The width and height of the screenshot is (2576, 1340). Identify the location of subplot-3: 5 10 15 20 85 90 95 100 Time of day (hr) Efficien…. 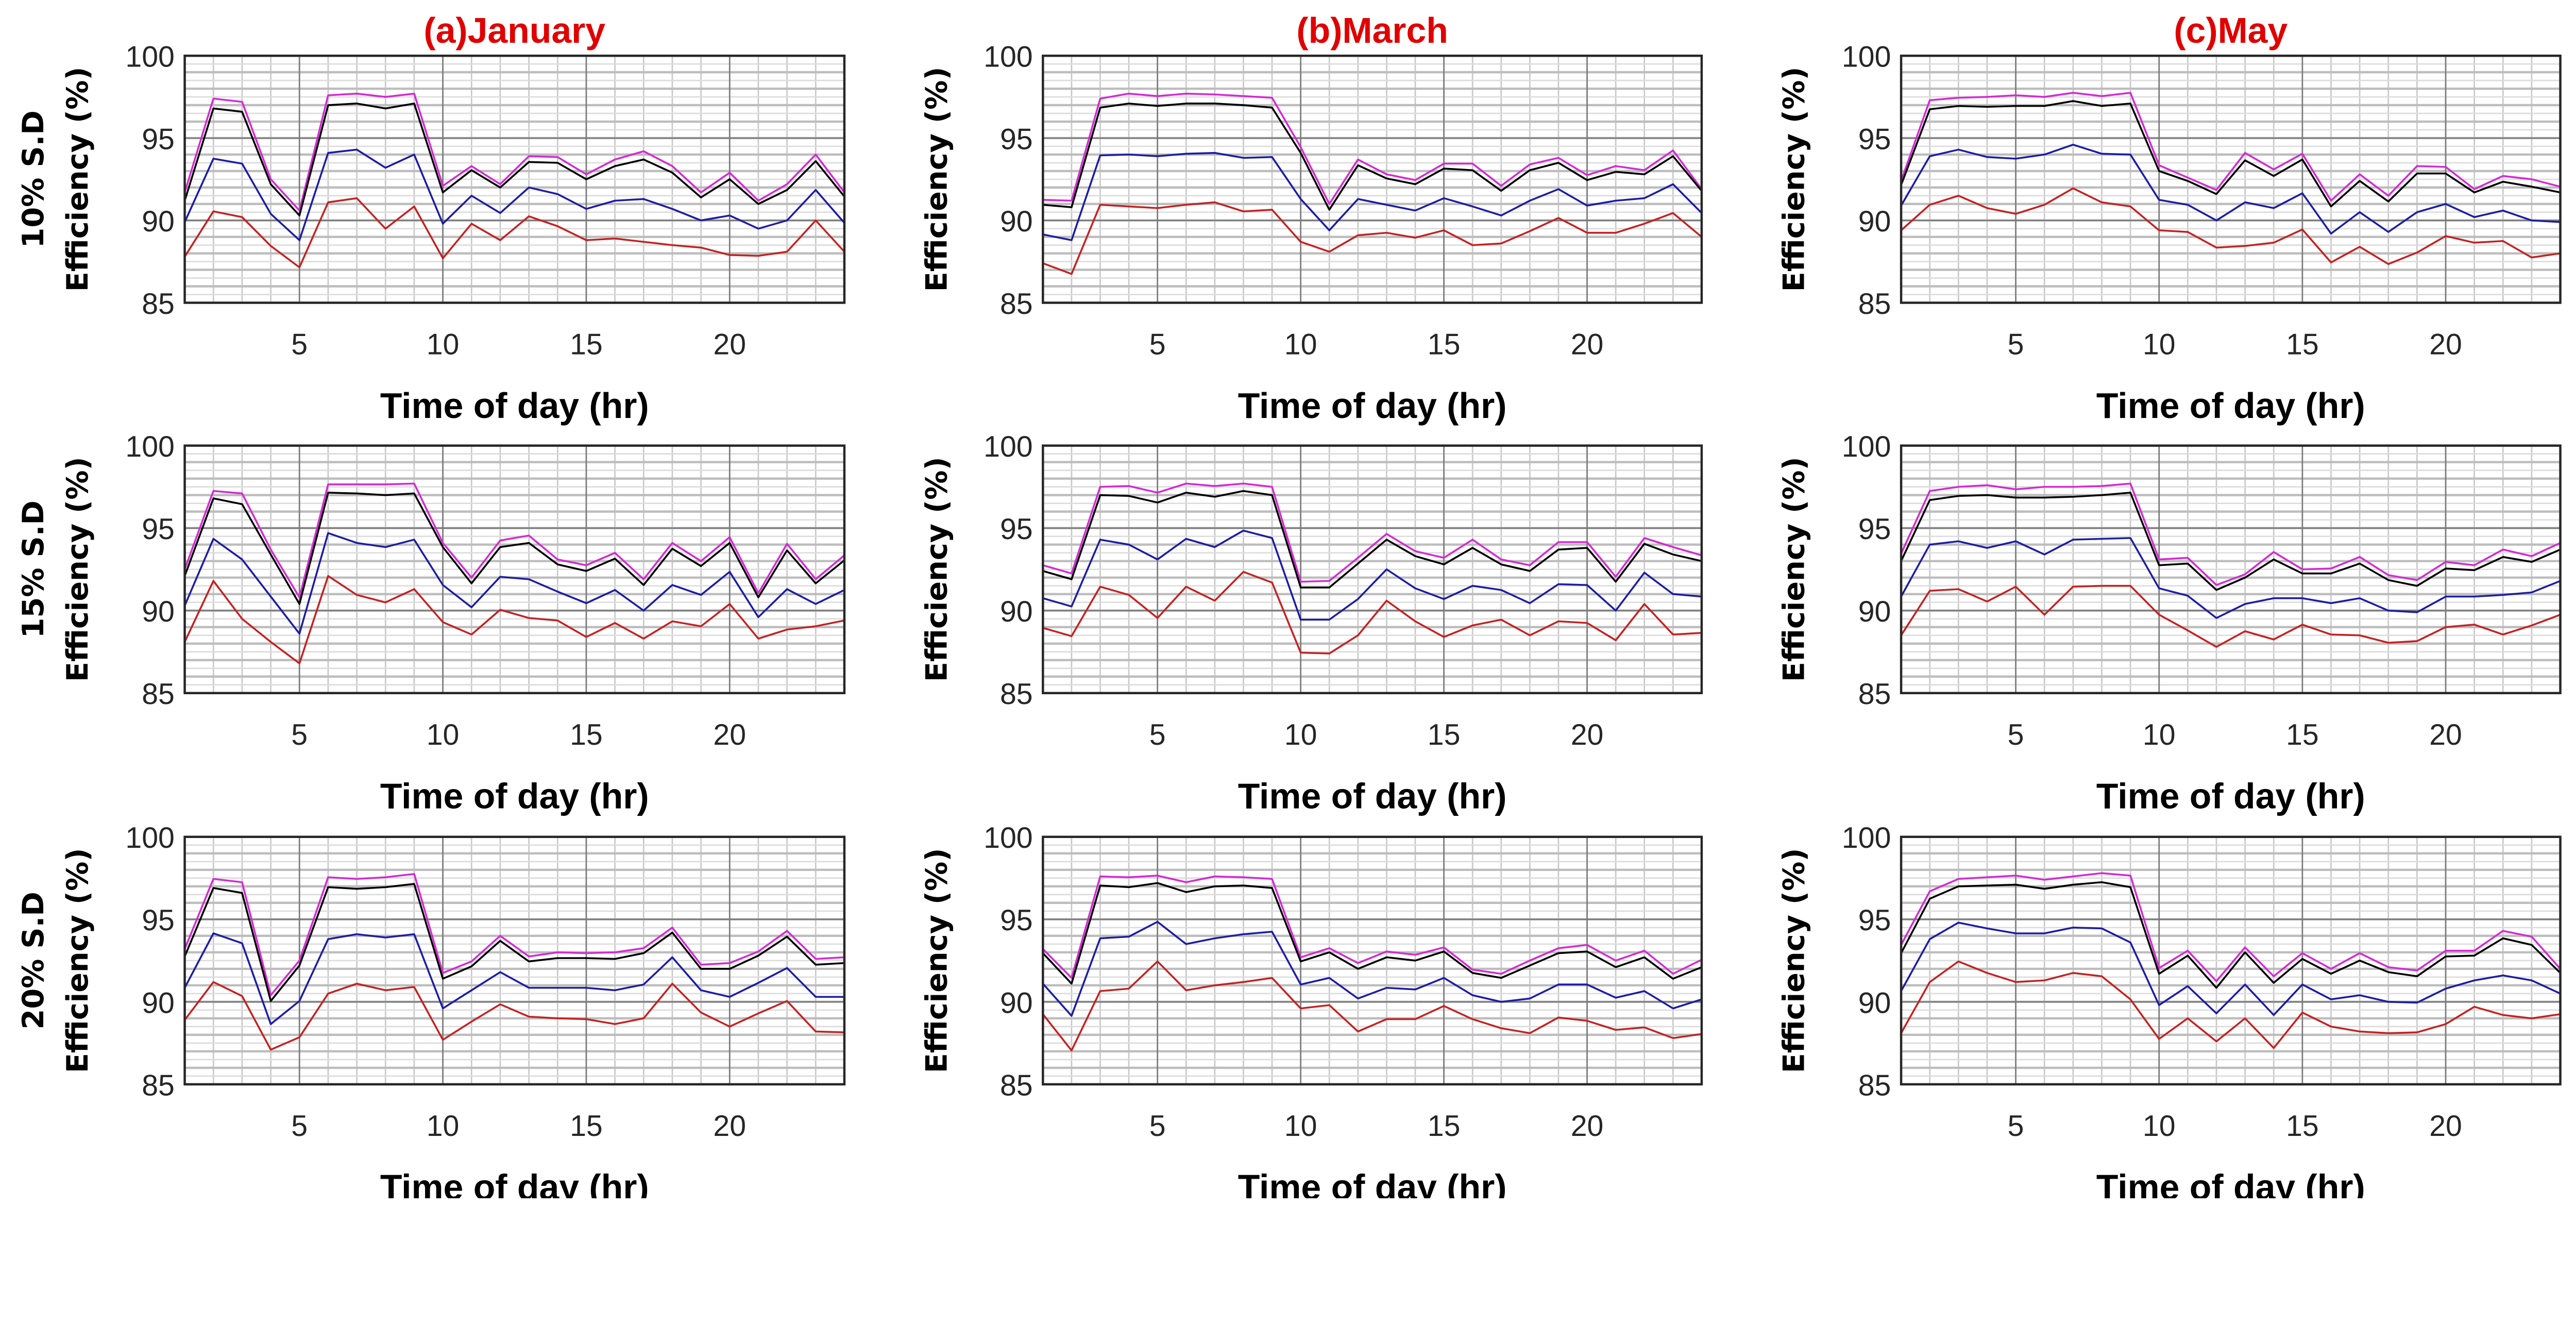
(2169, 218).